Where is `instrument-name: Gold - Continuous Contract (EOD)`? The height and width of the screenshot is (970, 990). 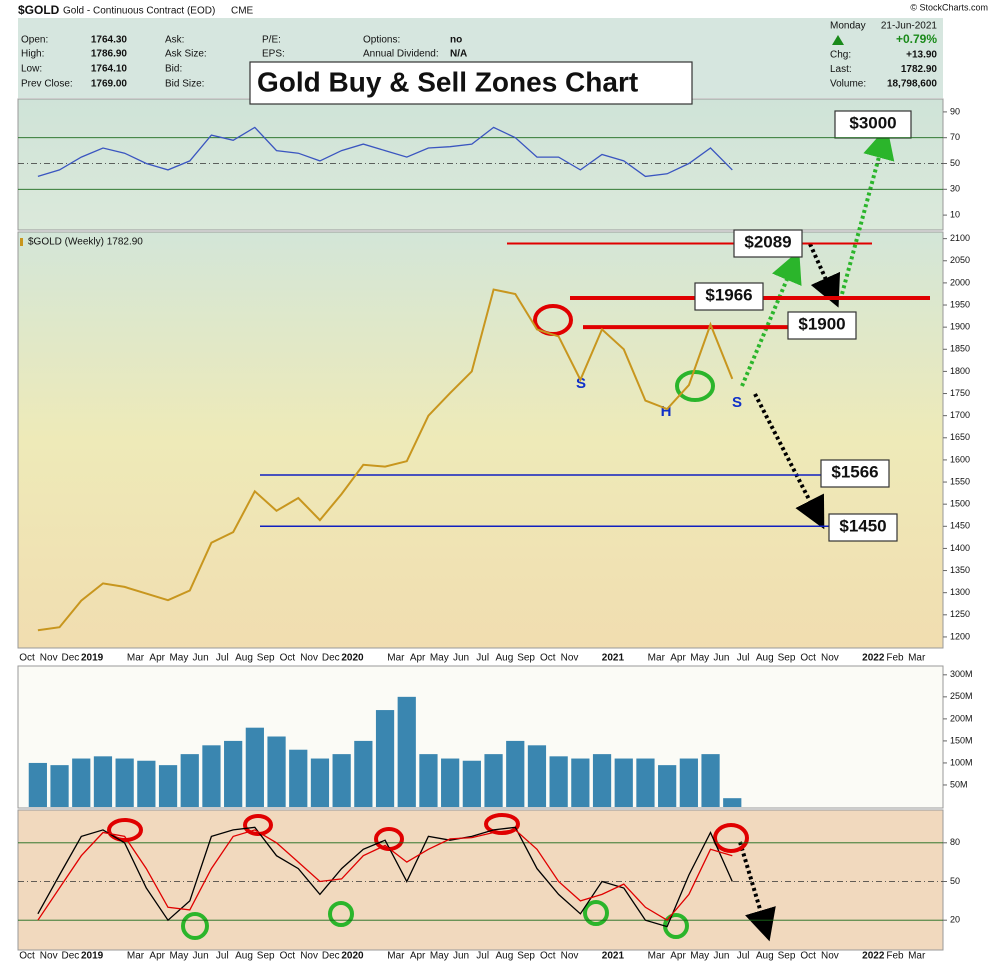 instrument-name: Gold - Continuous Contract (EOD) is located at coordinates (139, 11).